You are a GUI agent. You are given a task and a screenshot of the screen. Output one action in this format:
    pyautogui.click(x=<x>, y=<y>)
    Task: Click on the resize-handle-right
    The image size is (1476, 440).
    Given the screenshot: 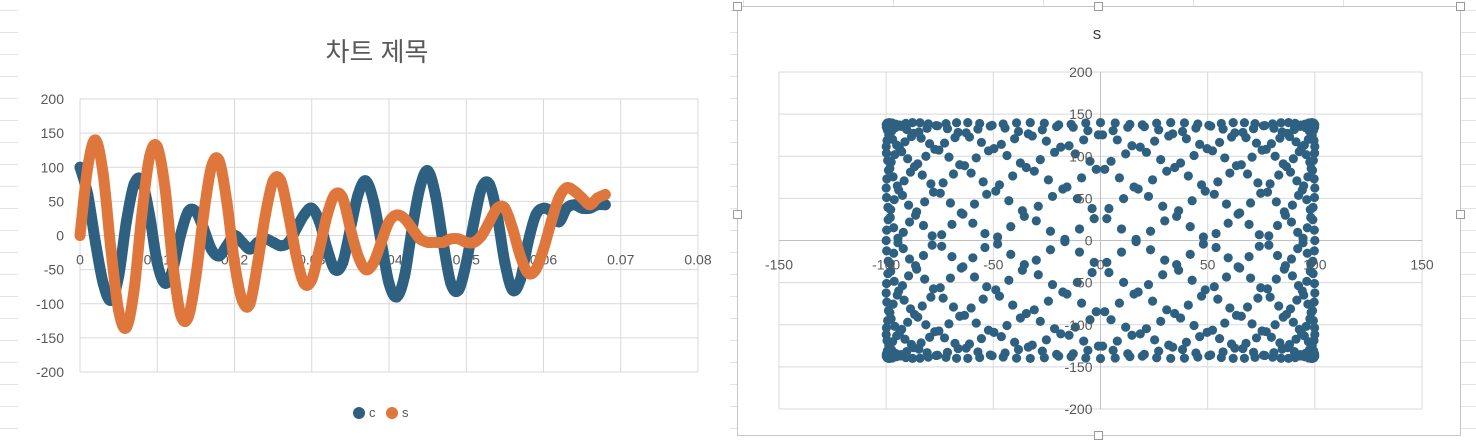 What is the action you would take?
    pyautogui.click(x=1460, y=214)
    